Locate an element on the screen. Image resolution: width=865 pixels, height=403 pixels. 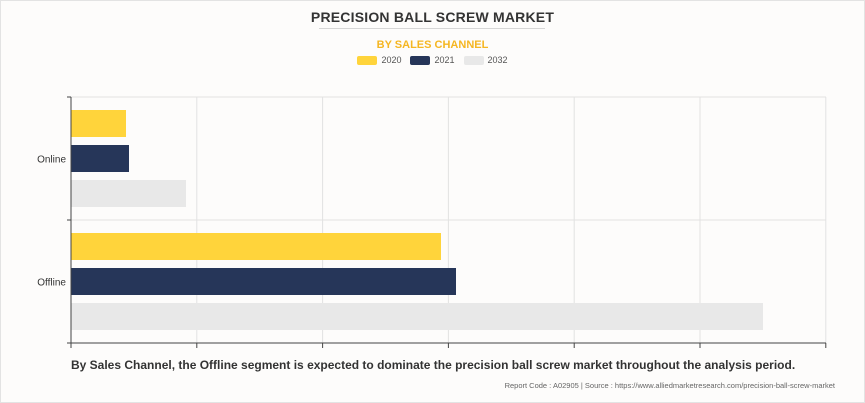
legend-label-2021: 2021 is located at coordinates (444, 60).